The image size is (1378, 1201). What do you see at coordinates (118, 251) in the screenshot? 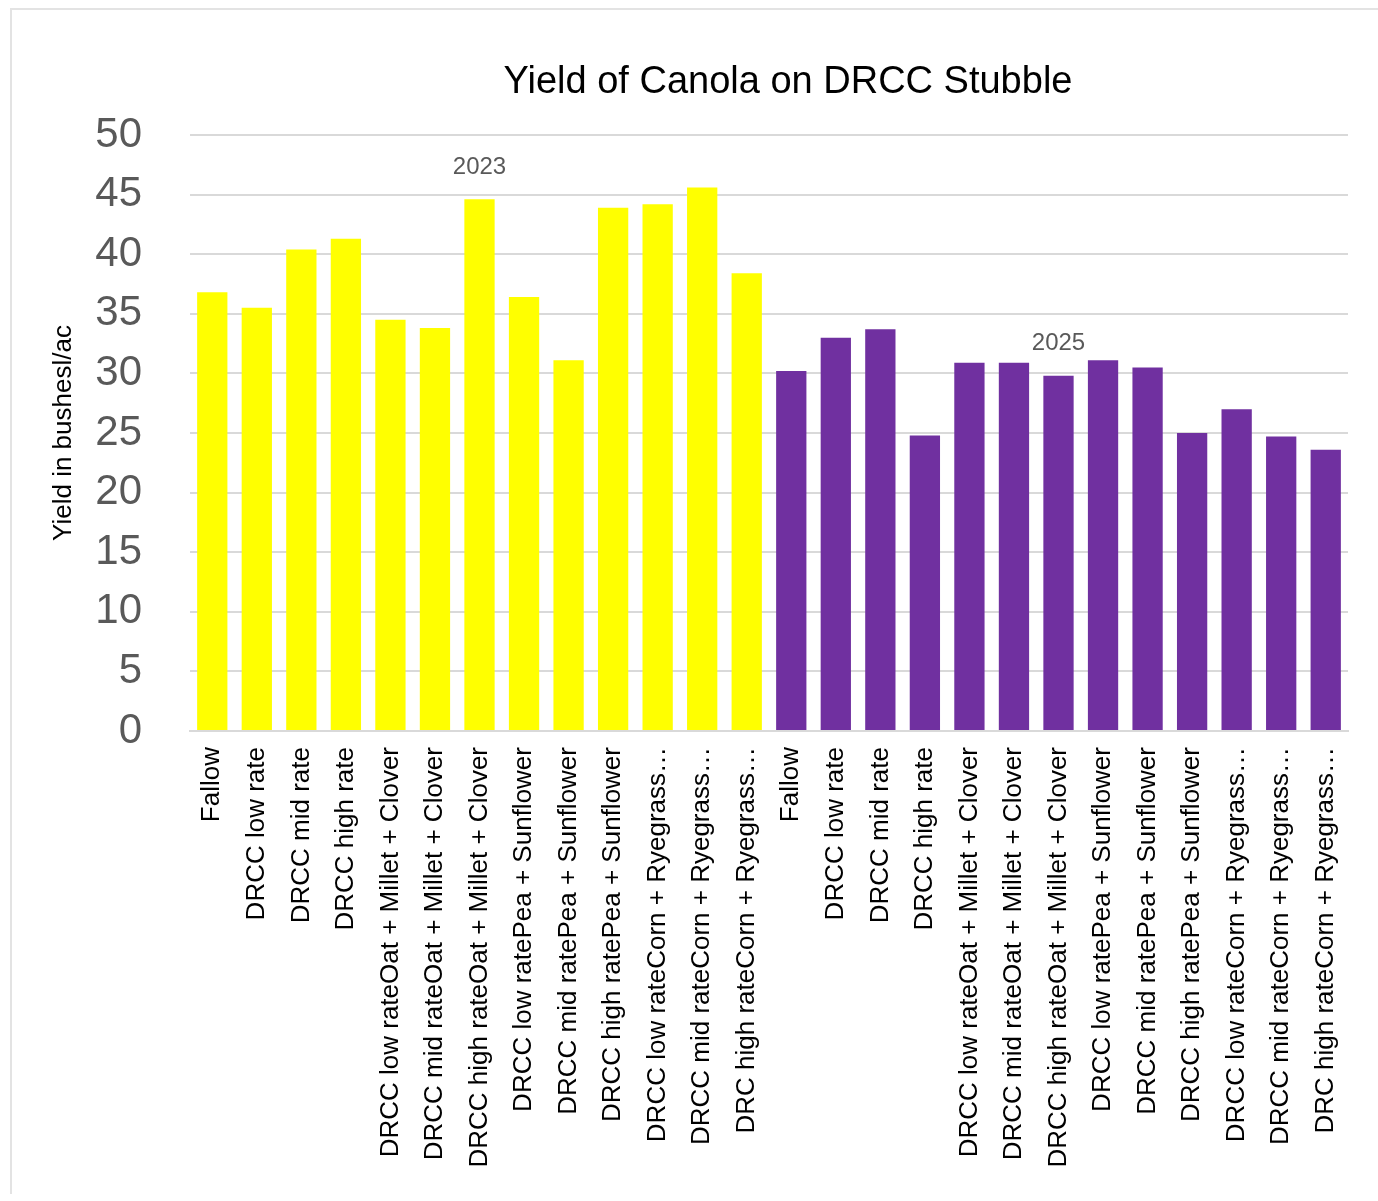
I see `y-tick-label: 40` at bounding box center [118, 251].